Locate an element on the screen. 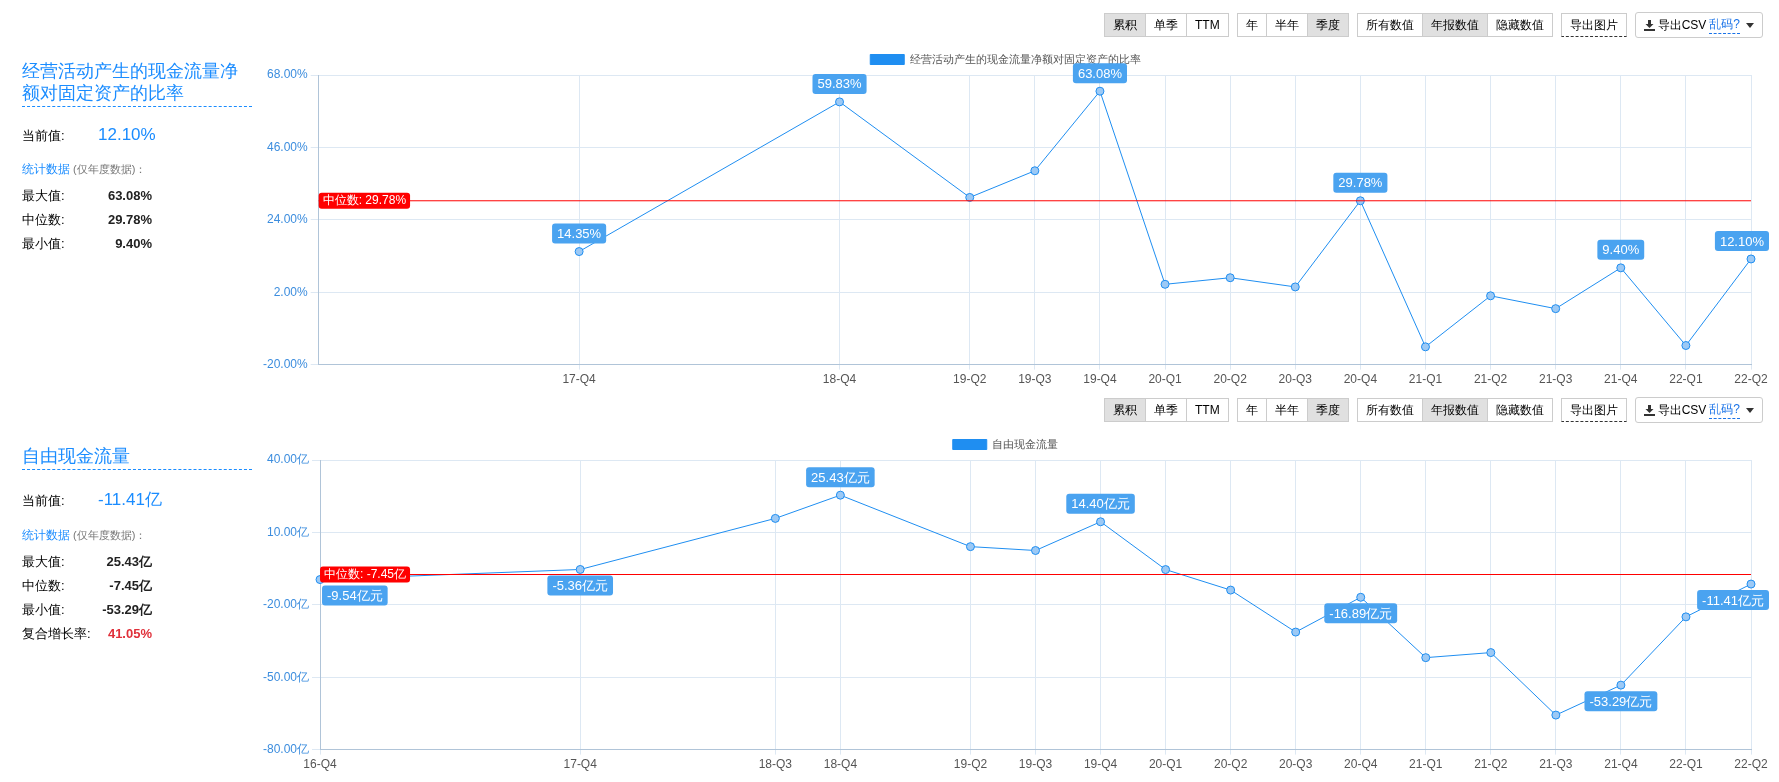 Image resolution: width=1779 pixels, height=782 pixels. text: 年 is located at coordinates (1251, 25).